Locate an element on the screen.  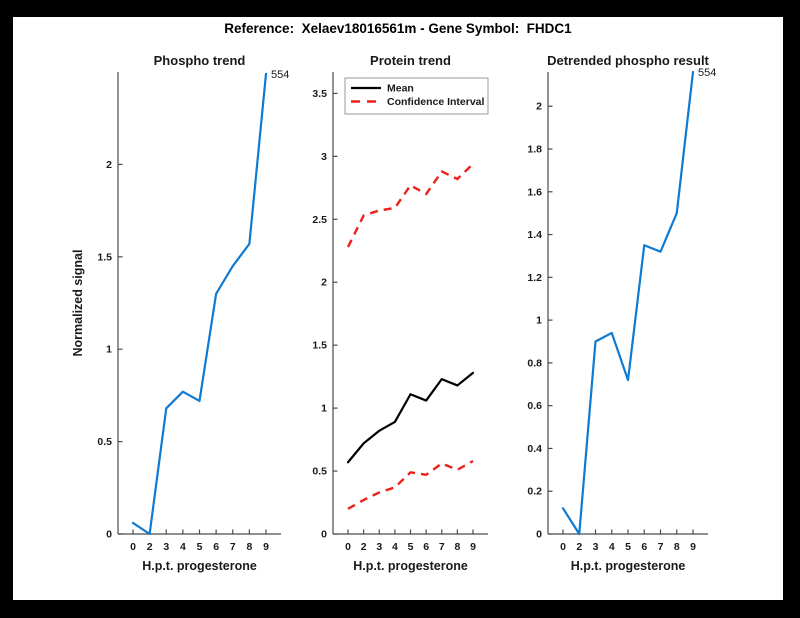
data-line-detrended-phospho-signal is located at coordinates (628, 303).